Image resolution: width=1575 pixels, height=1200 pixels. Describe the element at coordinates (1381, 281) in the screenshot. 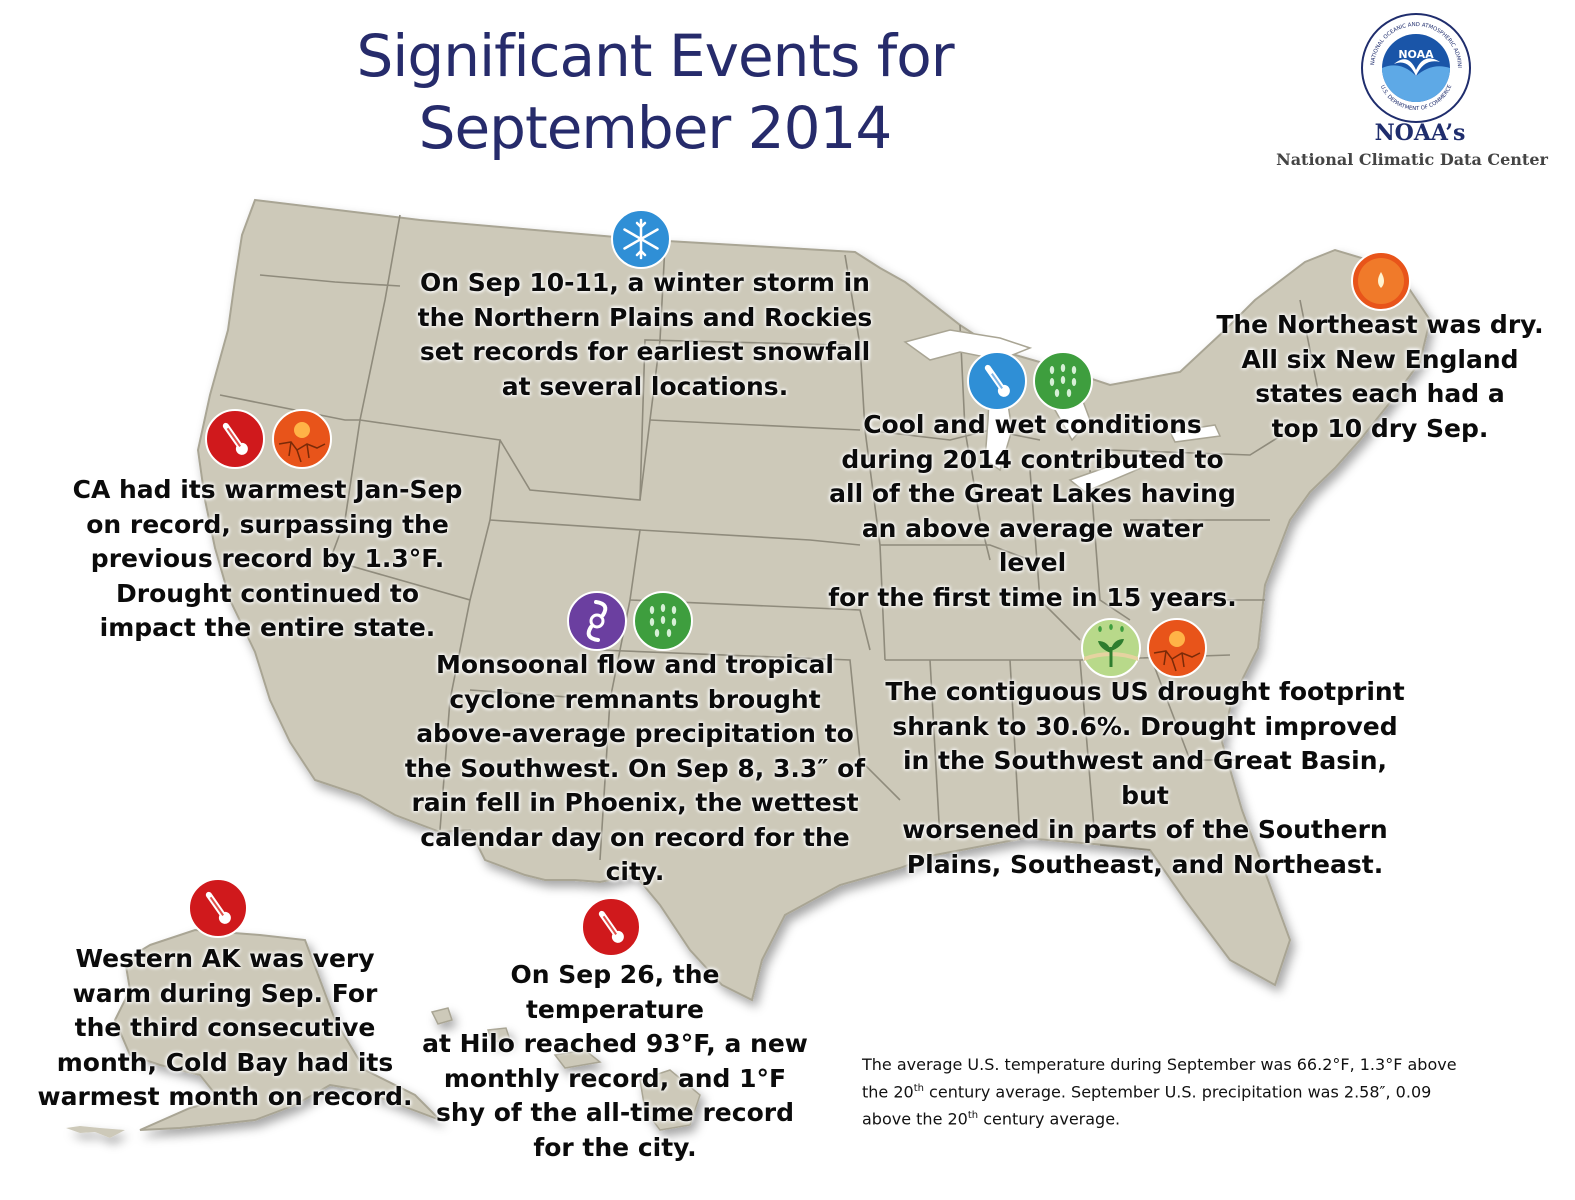

I see `dry-icon` at that location.